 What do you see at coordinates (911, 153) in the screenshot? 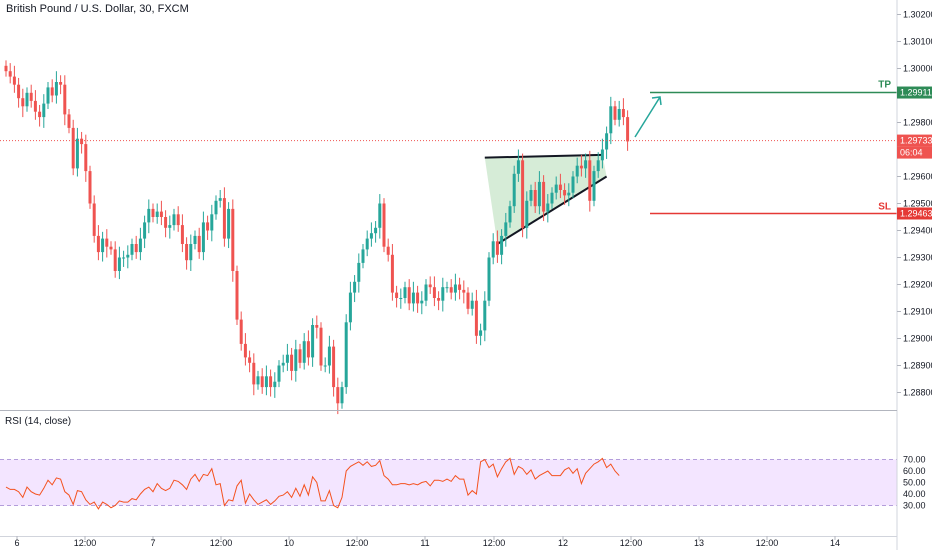
I see `countdown-tag: 06:04` at bounding box center [911, 153].